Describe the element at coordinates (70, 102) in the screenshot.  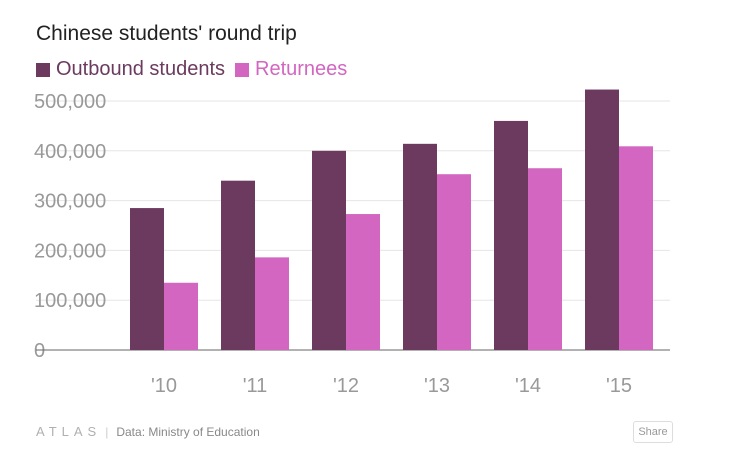
I see `y-tick-label: 500,000` at that location.